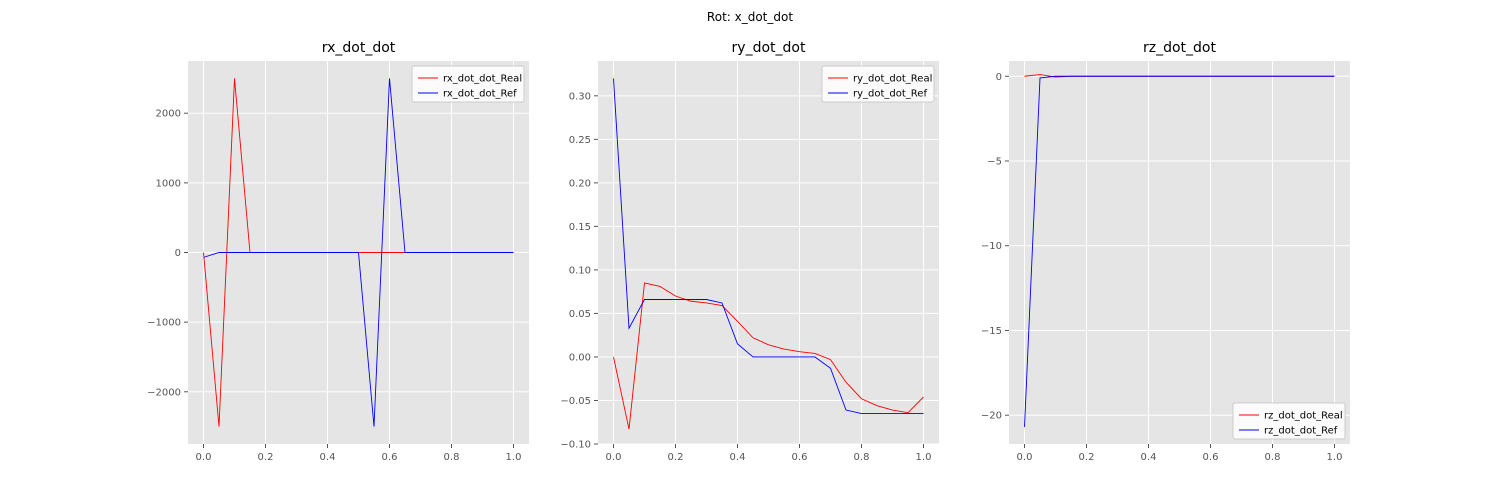 The height and width of the screenshot is (500, 1500). I want to click on y-tick-label: 0.00, so click(580, 357).